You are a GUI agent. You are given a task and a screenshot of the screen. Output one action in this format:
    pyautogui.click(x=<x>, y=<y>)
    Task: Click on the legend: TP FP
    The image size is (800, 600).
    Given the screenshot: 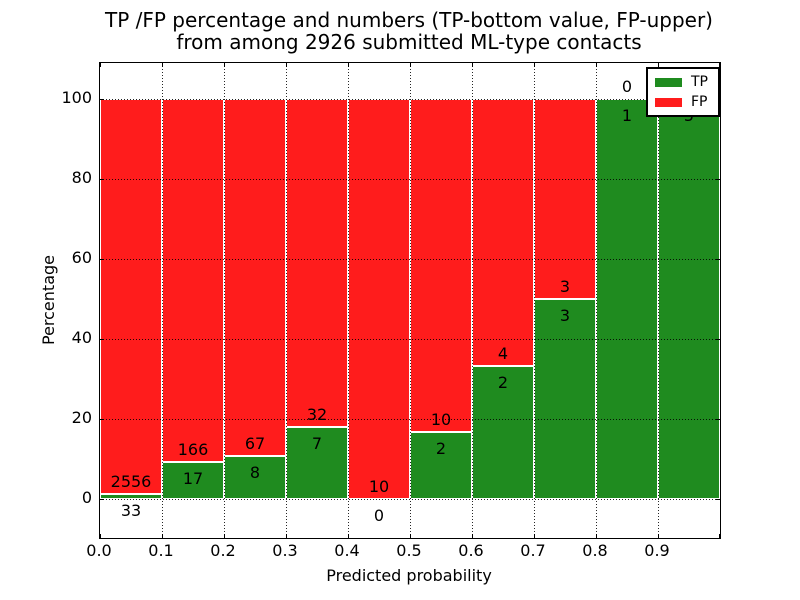 What is the action you would take?
    pyautogui.click(x=683, y=92)
    